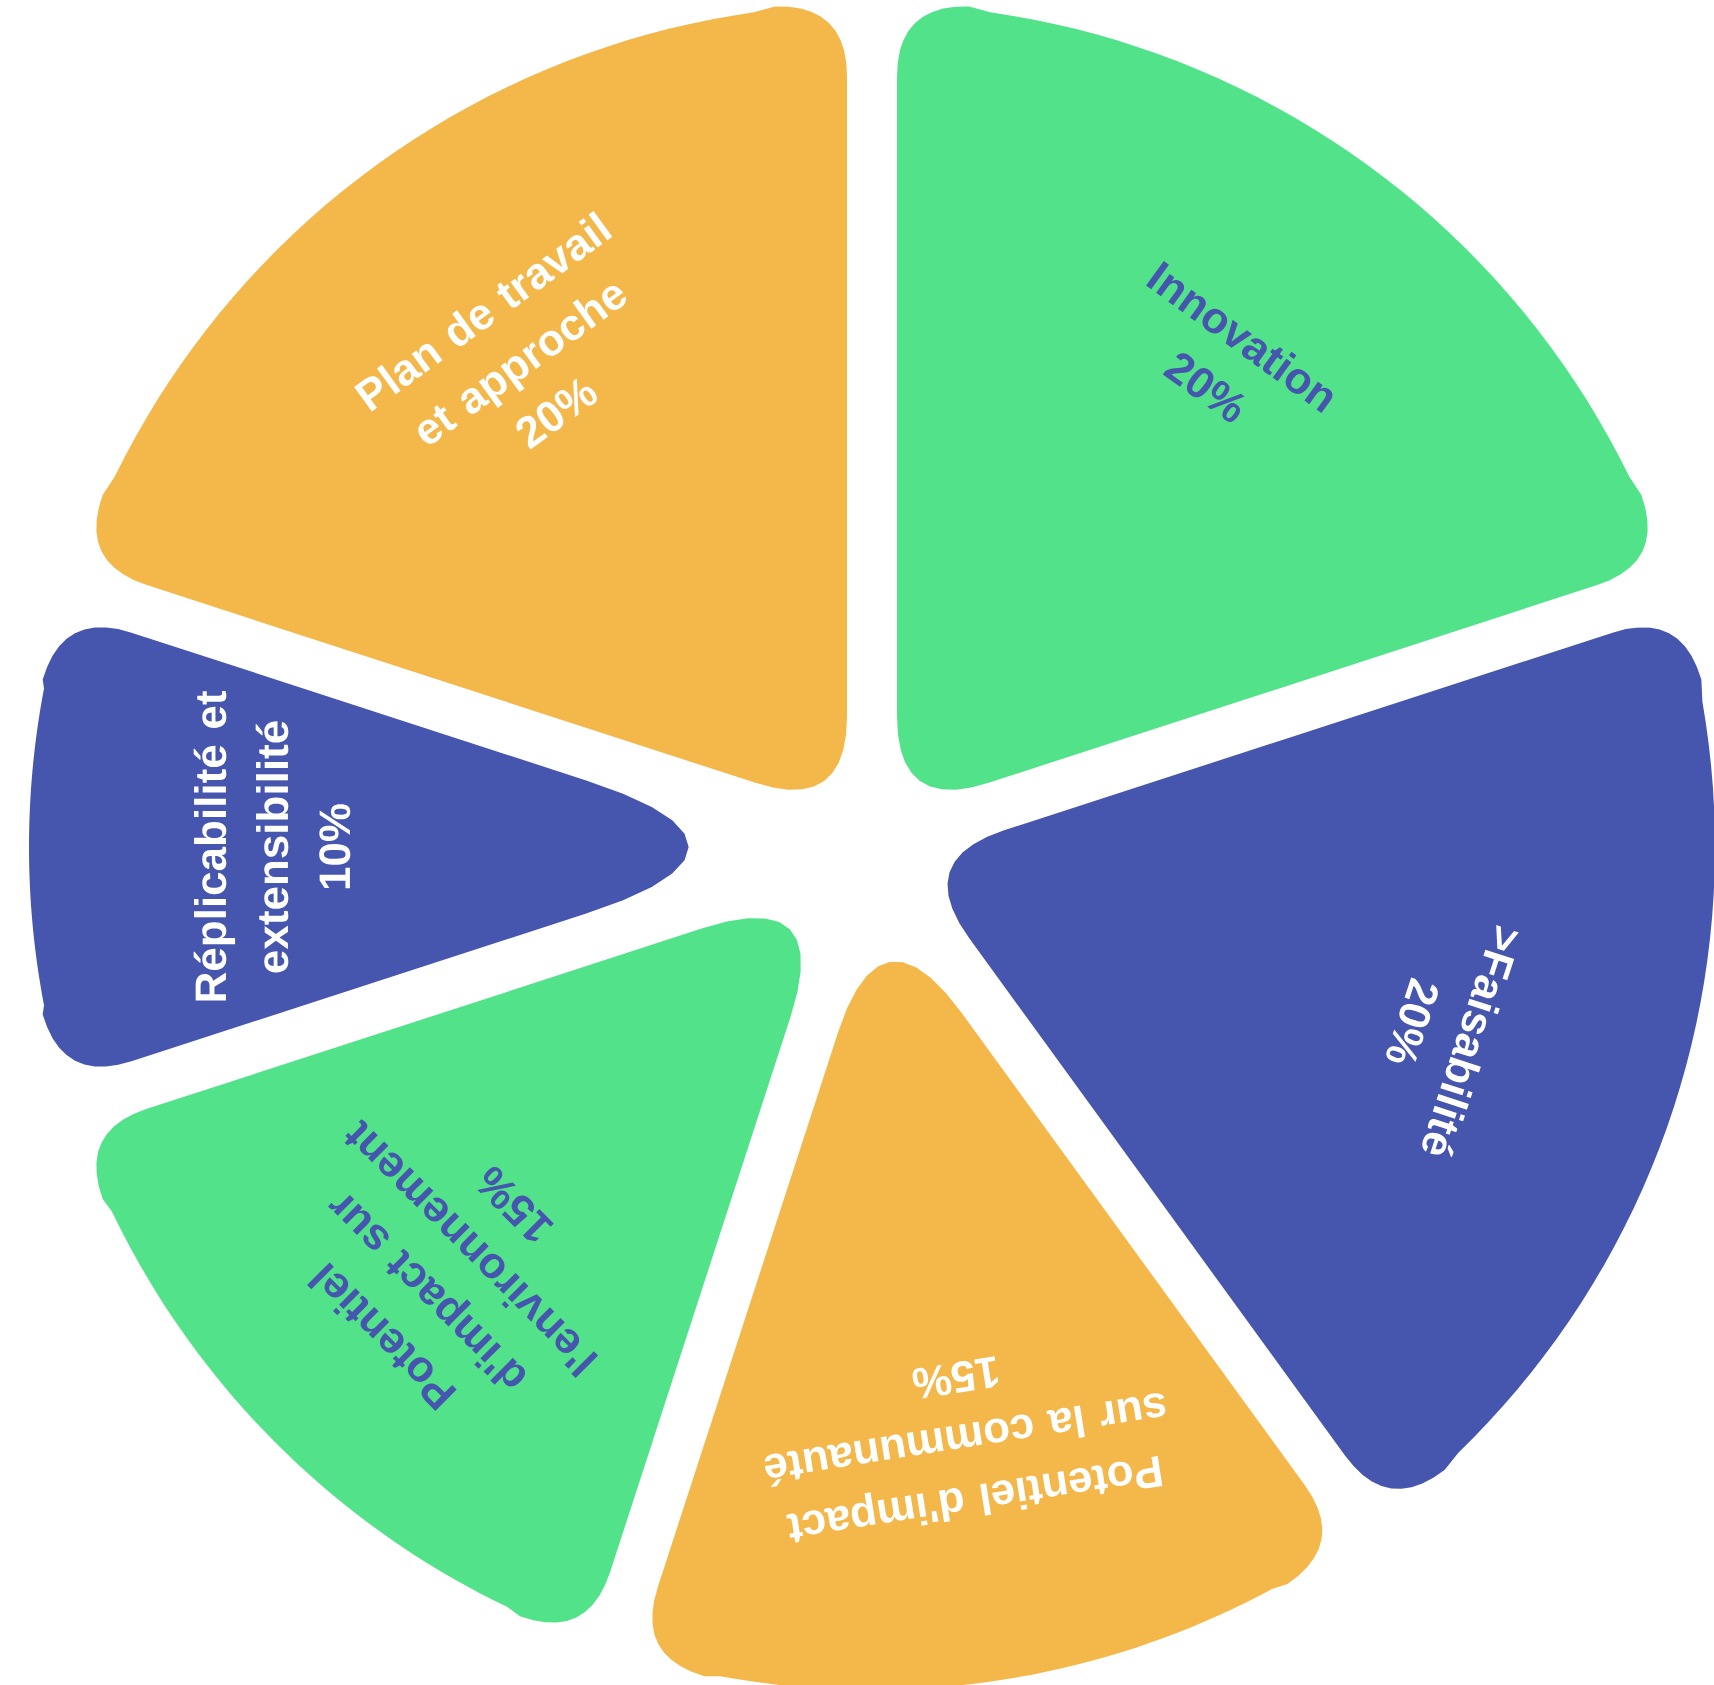 This screenshot has height=1685, width=1714. Describe the element at coordinates (241, 846) in the screenshot. I see `slice-label: Réplicabilité et extensibilité` at that location.